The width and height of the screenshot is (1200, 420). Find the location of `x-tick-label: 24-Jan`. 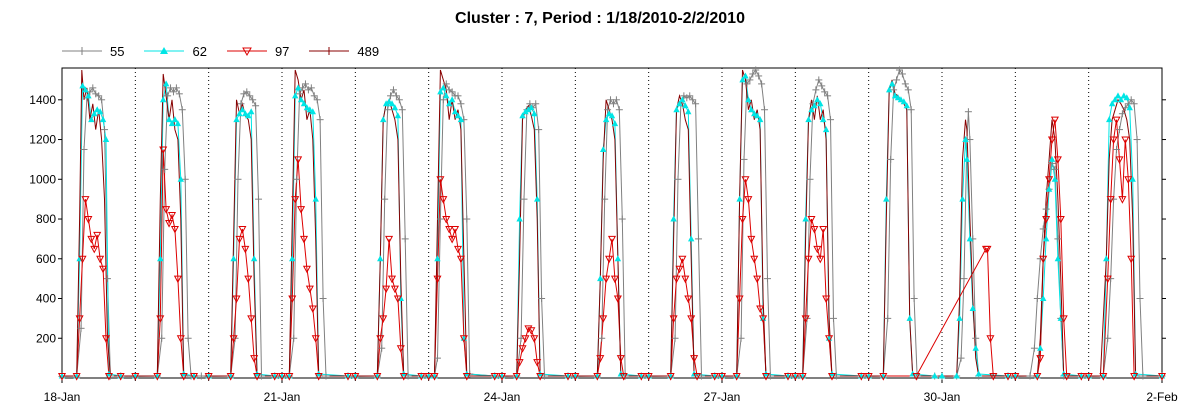

x-tick-label: 24-Jan is located at coordinates (502, 397).